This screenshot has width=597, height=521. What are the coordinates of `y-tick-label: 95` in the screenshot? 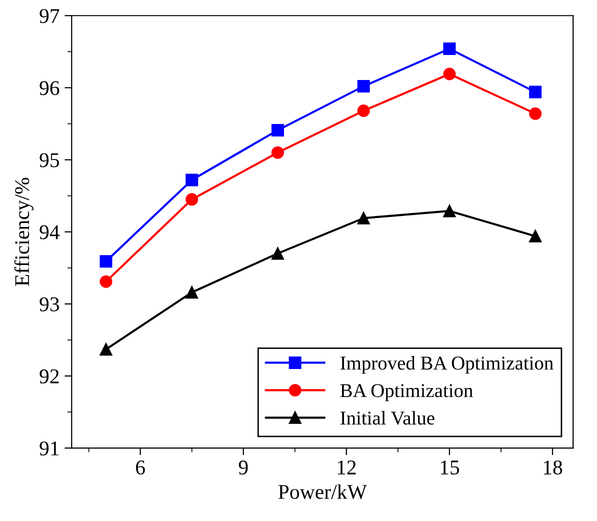 It's located at (50, 160).